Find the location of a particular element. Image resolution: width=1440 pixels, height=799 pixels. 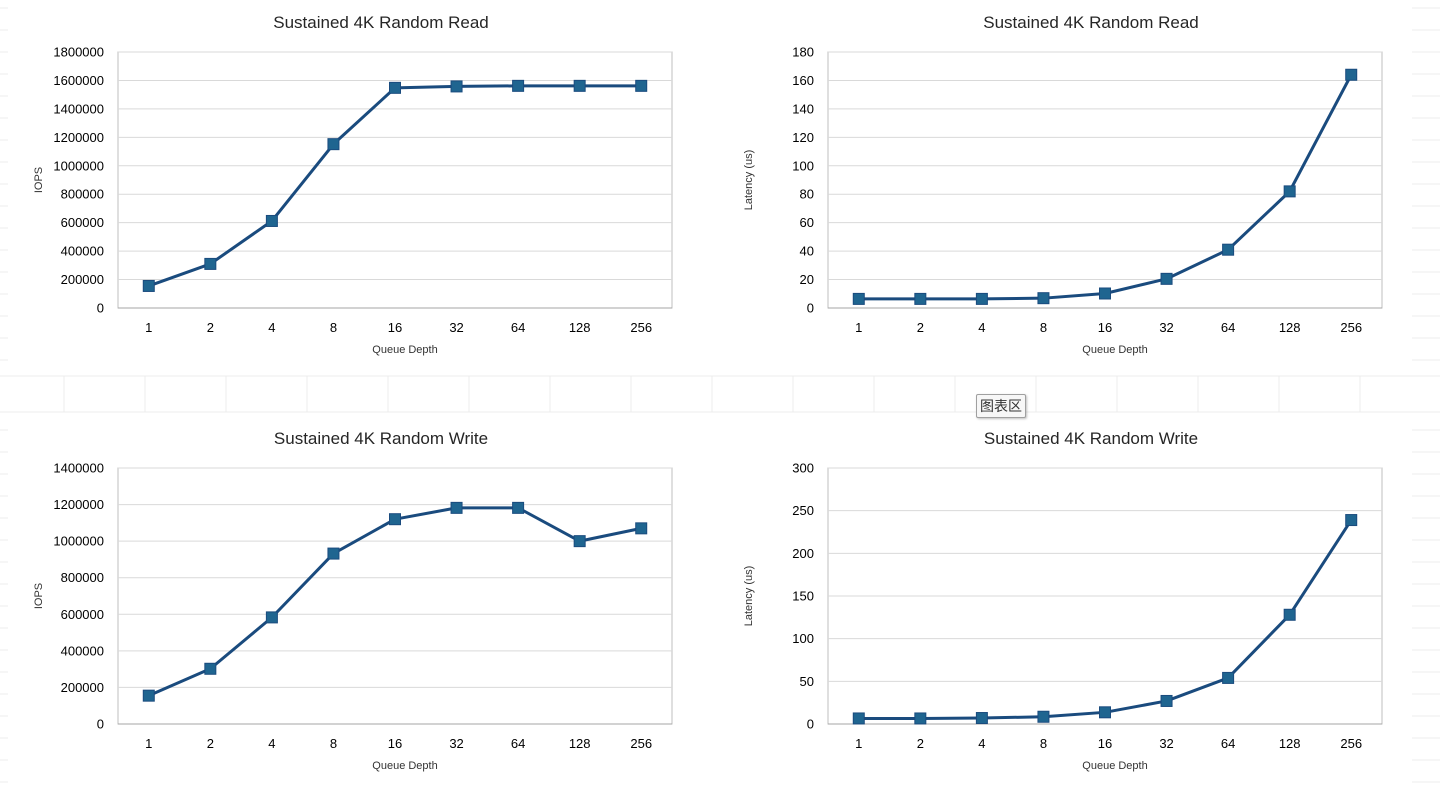

y-axis-title: IOPS is located at coordinates (39, 596).